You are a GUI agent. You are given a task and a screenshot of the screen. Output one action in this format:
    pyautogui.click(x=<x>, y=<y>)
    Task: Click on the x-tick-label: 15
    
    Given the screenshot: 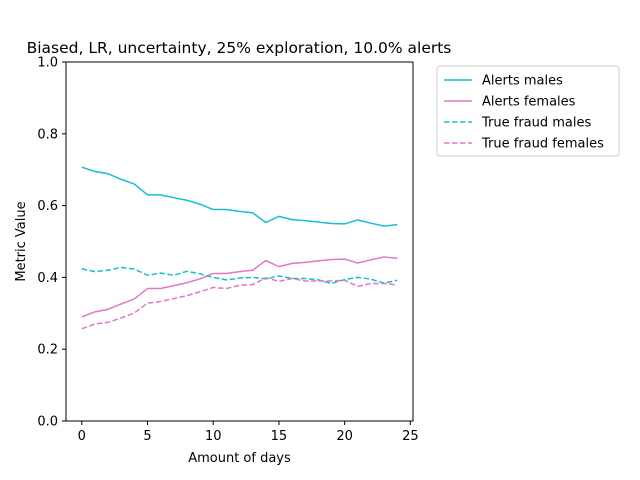 What is the action you would take?
    pyautogui.click(x=279, y=436)
    